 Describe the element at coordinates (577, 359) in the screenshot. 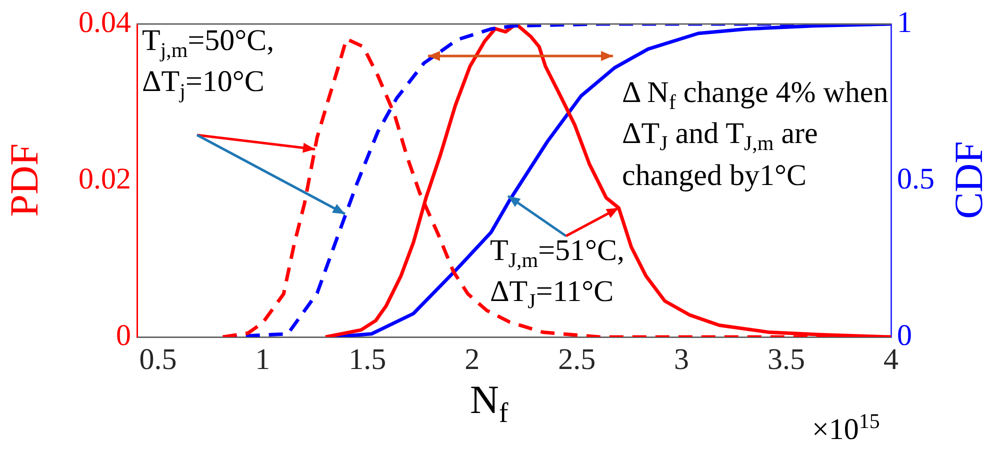

I see `x-tick-label: 2.5` at that location.